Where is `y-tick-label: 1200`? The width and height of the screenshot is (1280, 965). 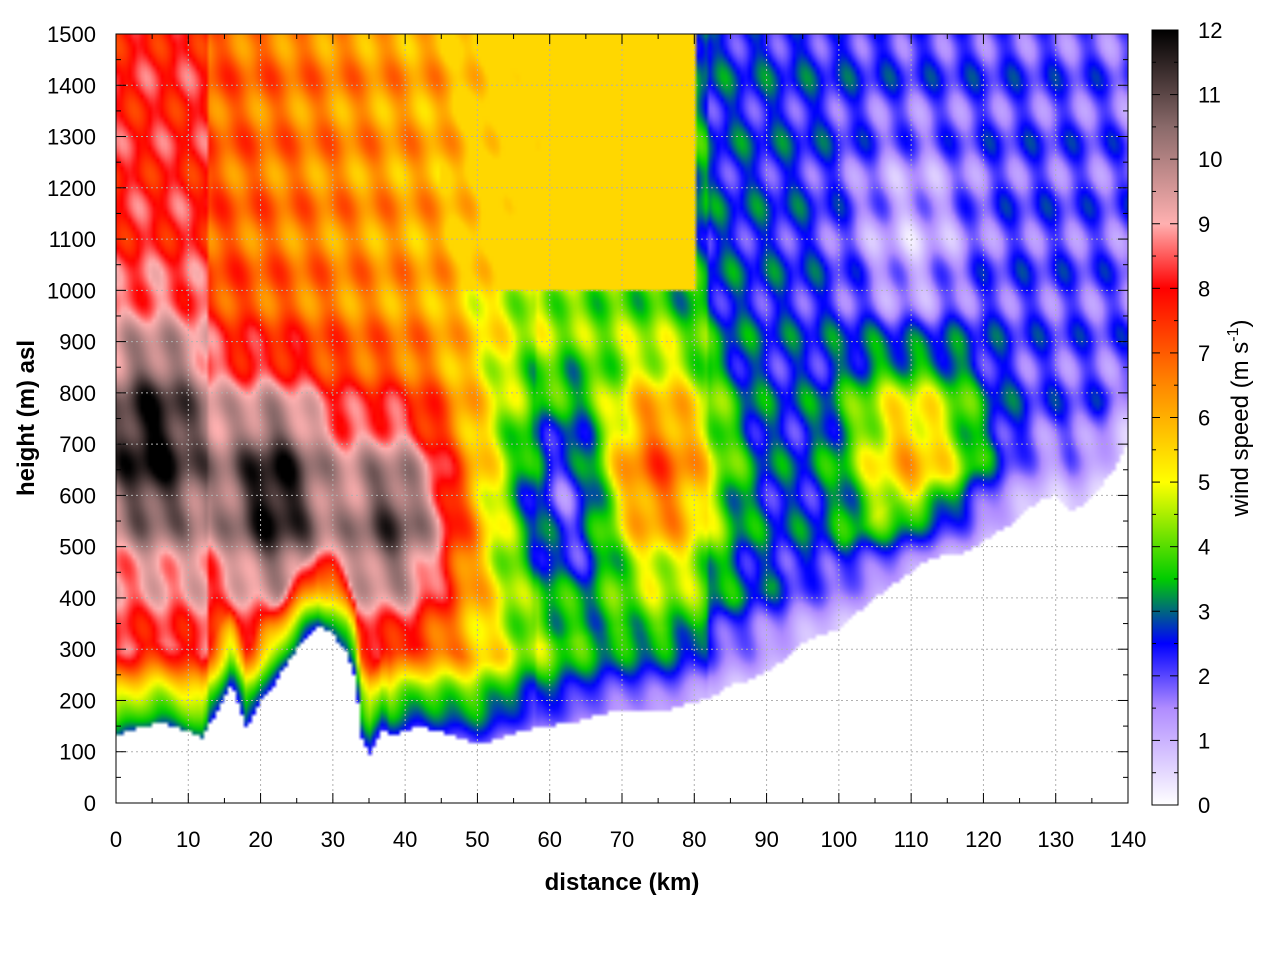
y-tick-label: 1200 is located at coordinates (71, 188).